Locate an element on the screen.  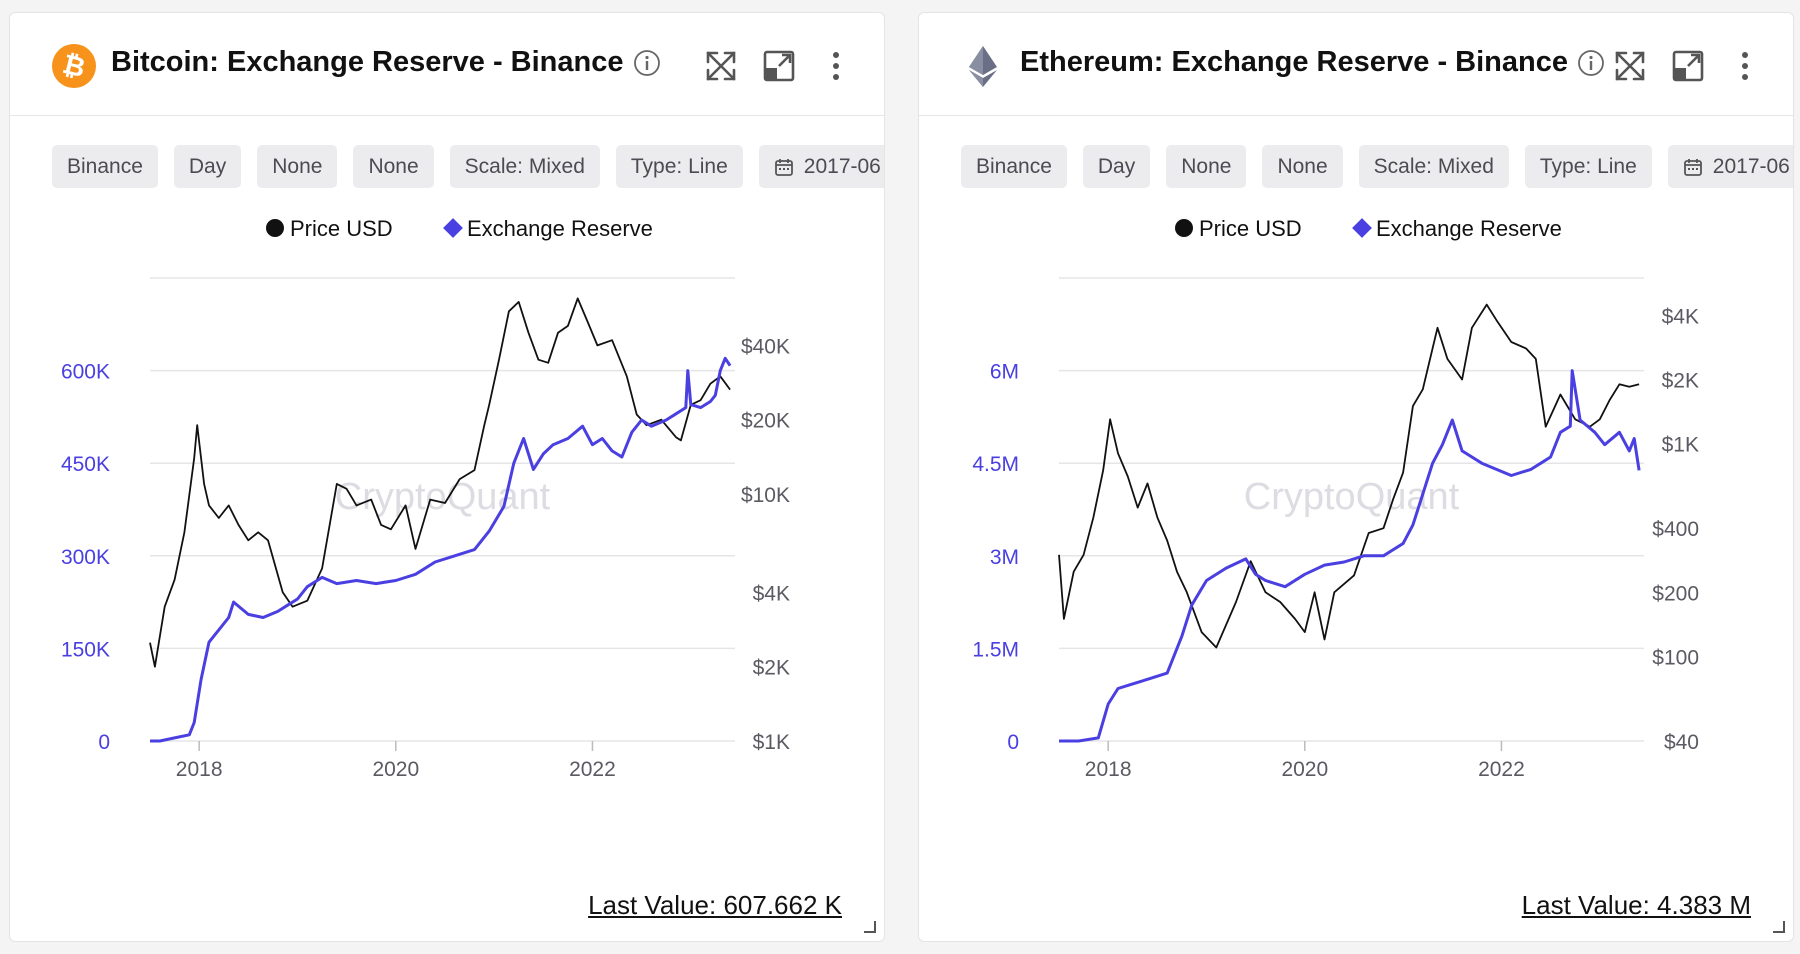
card-header: ₿ Bitcoin: Exchange Reserve - Binance is located at coordinates (447, 64).